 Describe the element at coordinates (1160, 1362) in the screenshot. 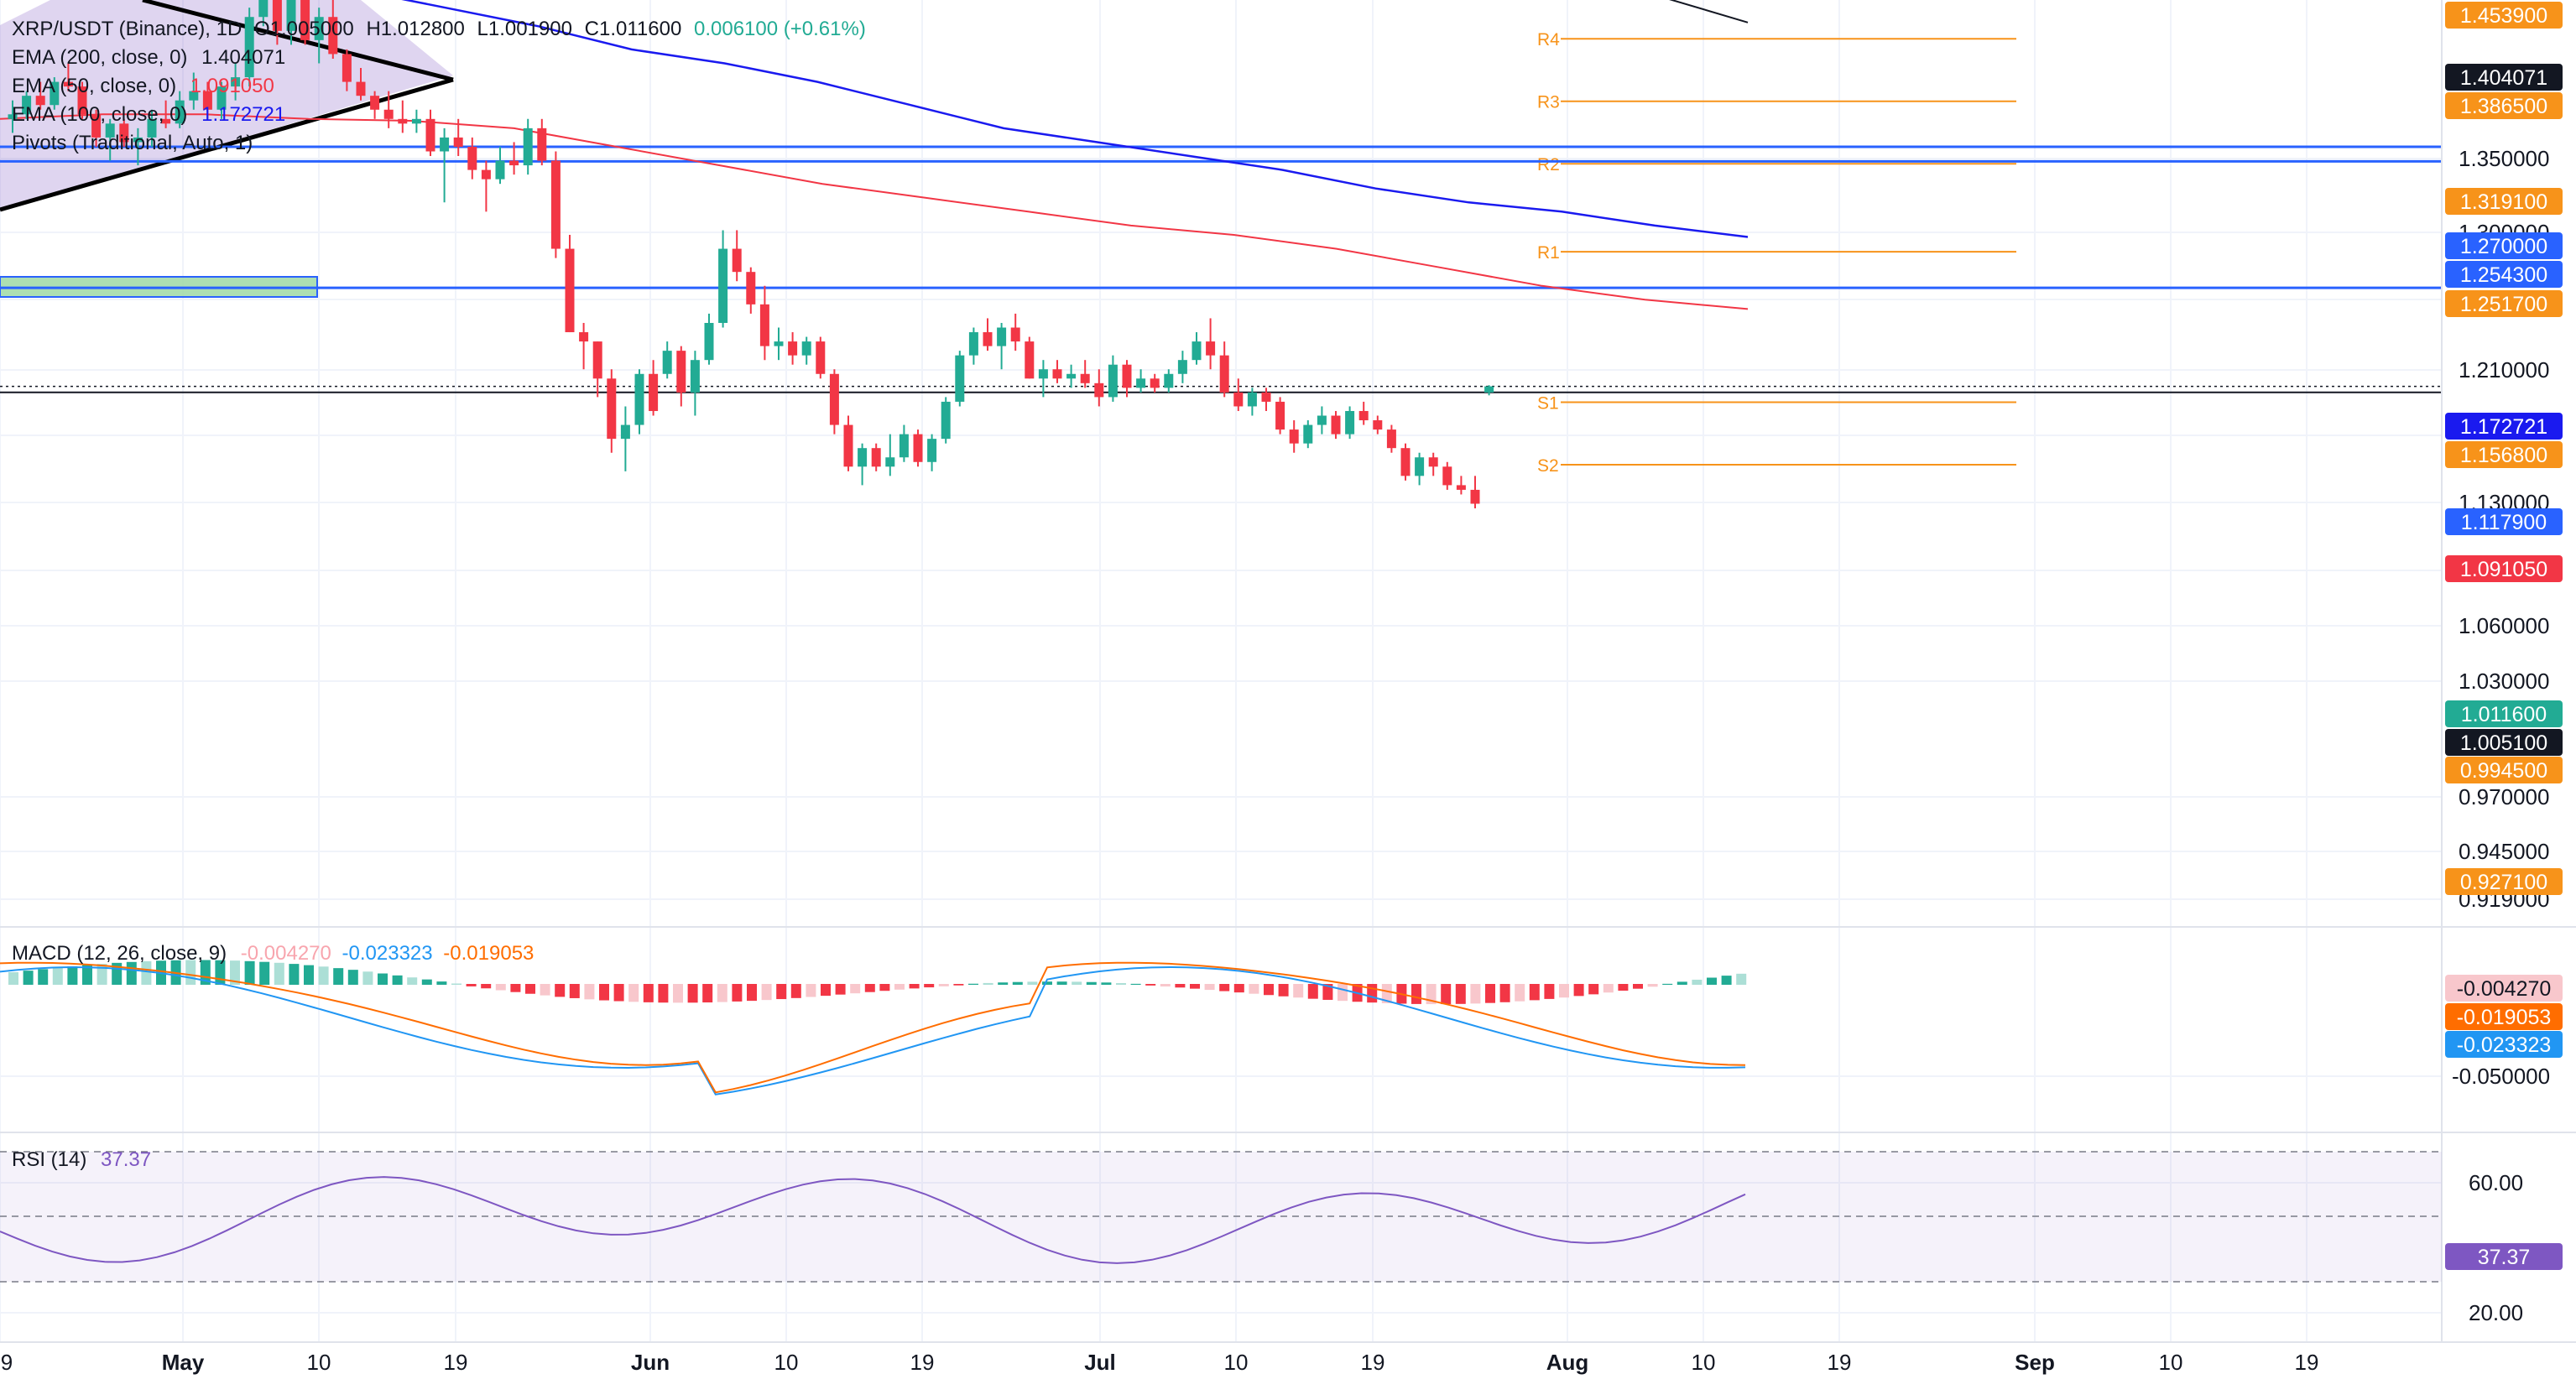

I see `time-axis: 9 May 10 19 Jun 10 19 Jul 10 19 Aug 10 19 Sep 10 19` at that location.